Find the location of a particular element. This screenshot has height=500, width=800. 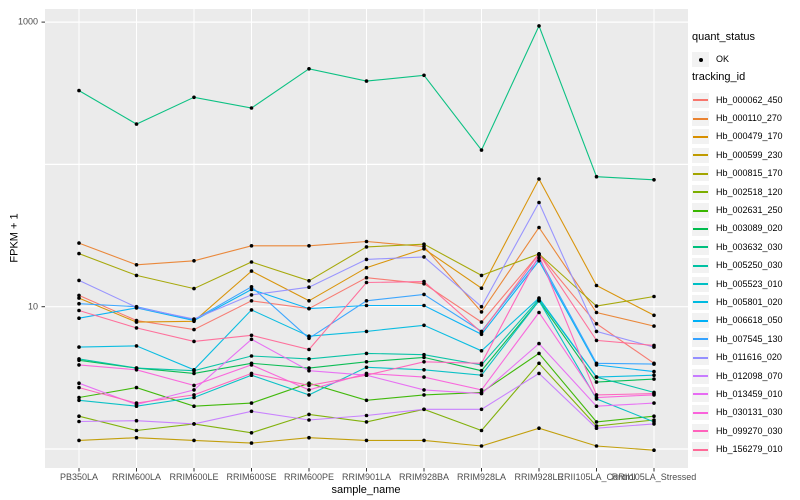

legend-item-label: Hb_002631_250 is located at coordinates (749, 210).